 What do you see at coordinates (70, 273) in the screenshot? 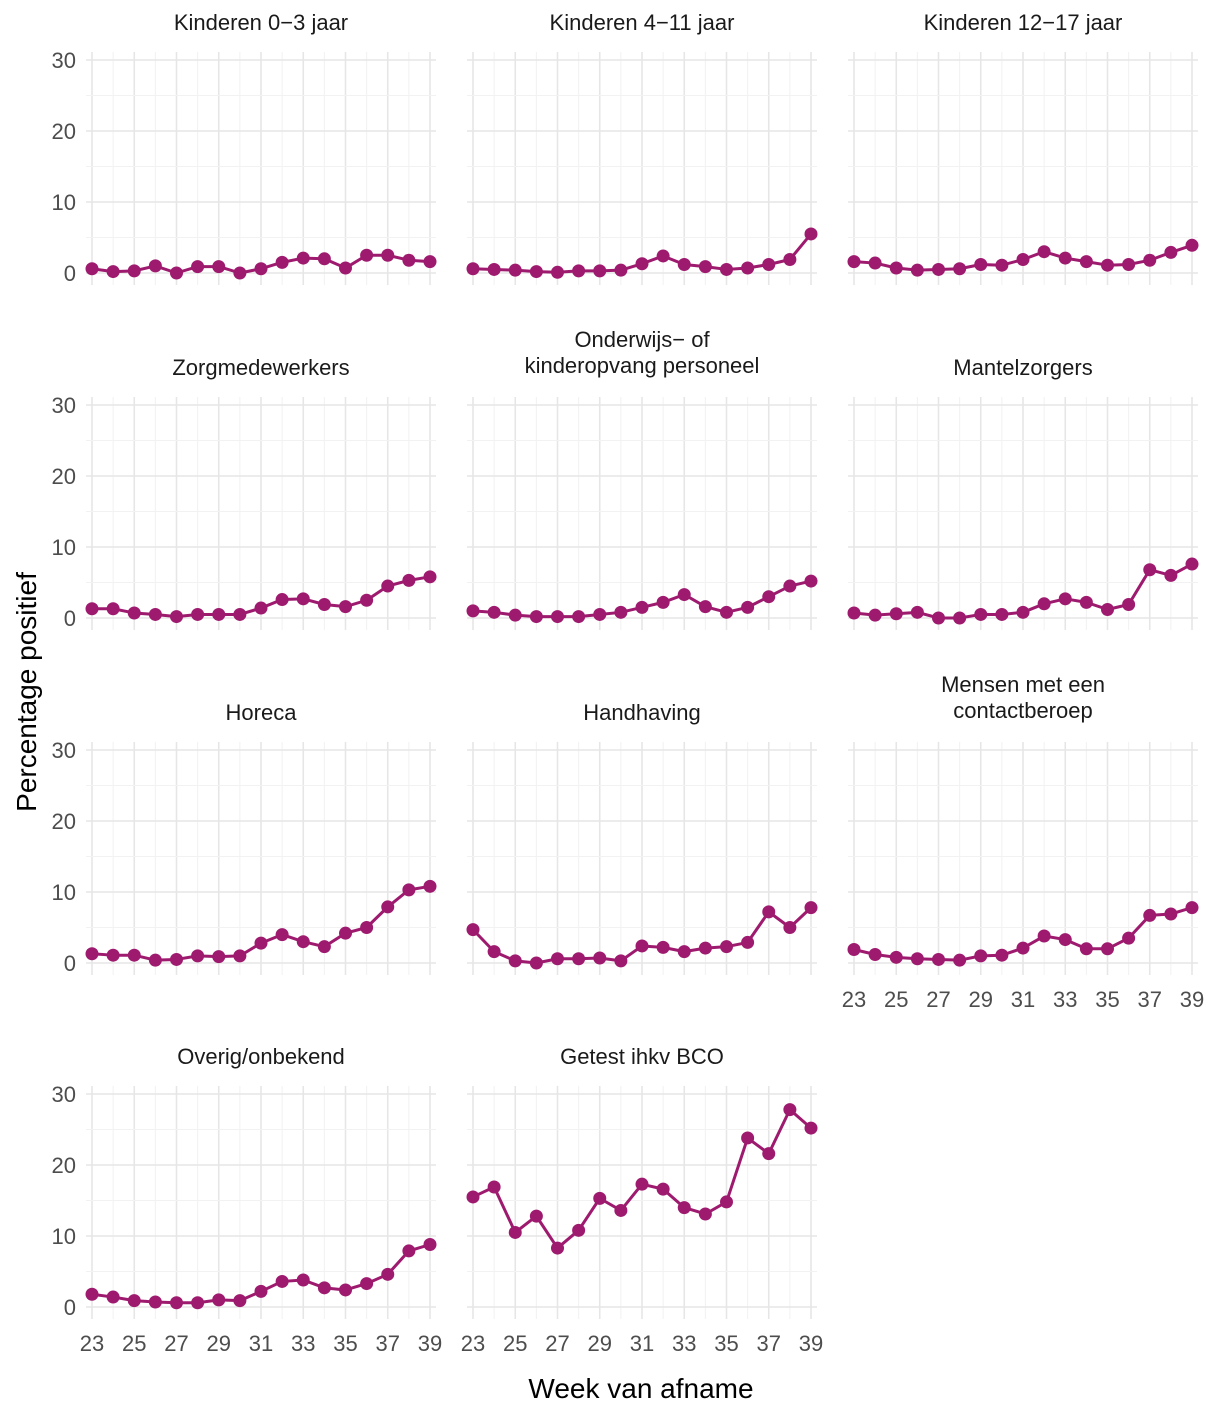
I see `y-tick-label: 0` at bounding box center [70, 273].